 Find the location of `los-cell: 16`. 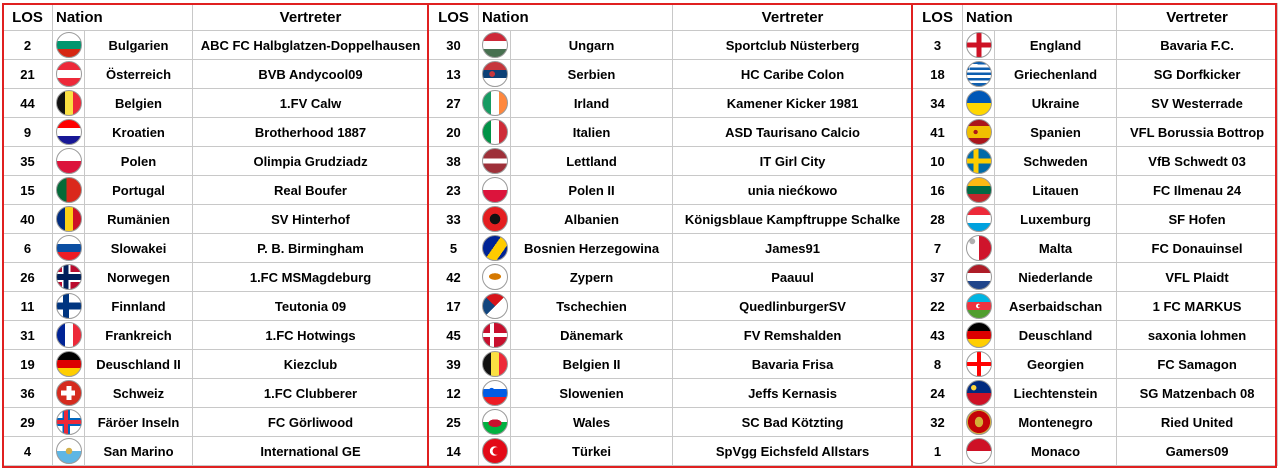

los-cell: 16 is located at coordinates (938, 190).